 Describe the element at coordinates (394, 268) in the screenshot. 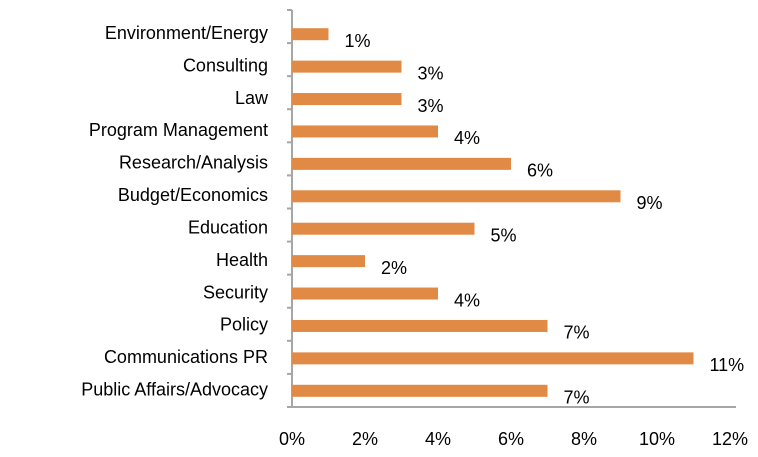

I see `data-label: 2%` at that location.